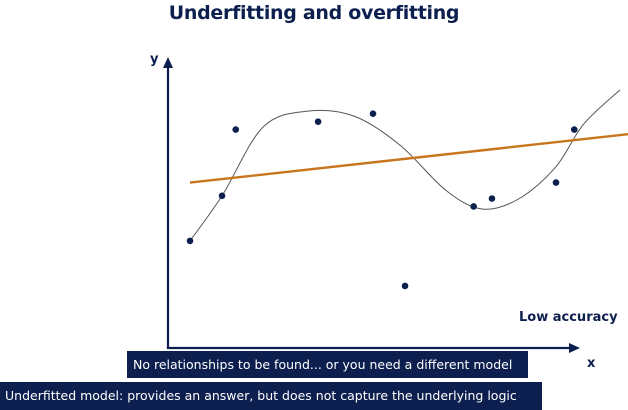 This screenshot has width=628, height=410. What do you see at coordinates (591, 363) in the screenshot?
I see `x-axis-label: x` at bounding box center [591, 363].